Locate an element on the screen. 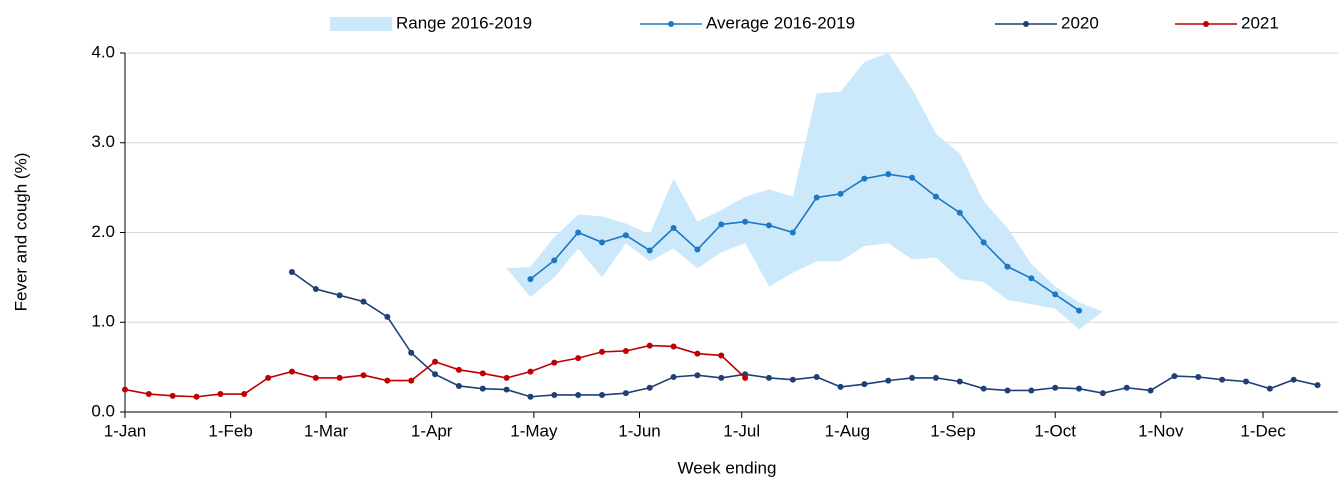 This screenshot has height=482, width=1338. x-tick-label: 1-Aug is located at coordinates (847, 430).